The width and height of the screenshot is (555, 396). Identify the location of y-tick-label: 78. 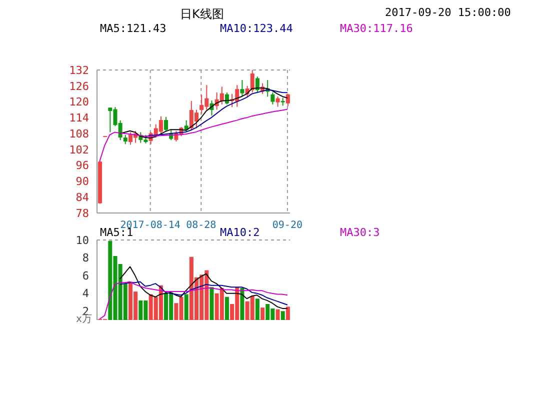
(82, 213).